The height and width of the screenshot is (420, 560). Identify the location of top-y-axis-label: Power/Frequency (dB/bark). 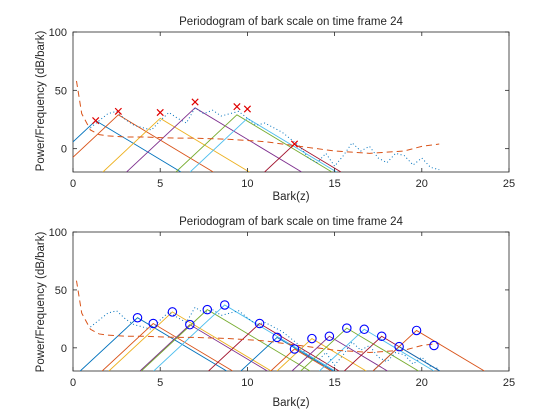
(41, 101).